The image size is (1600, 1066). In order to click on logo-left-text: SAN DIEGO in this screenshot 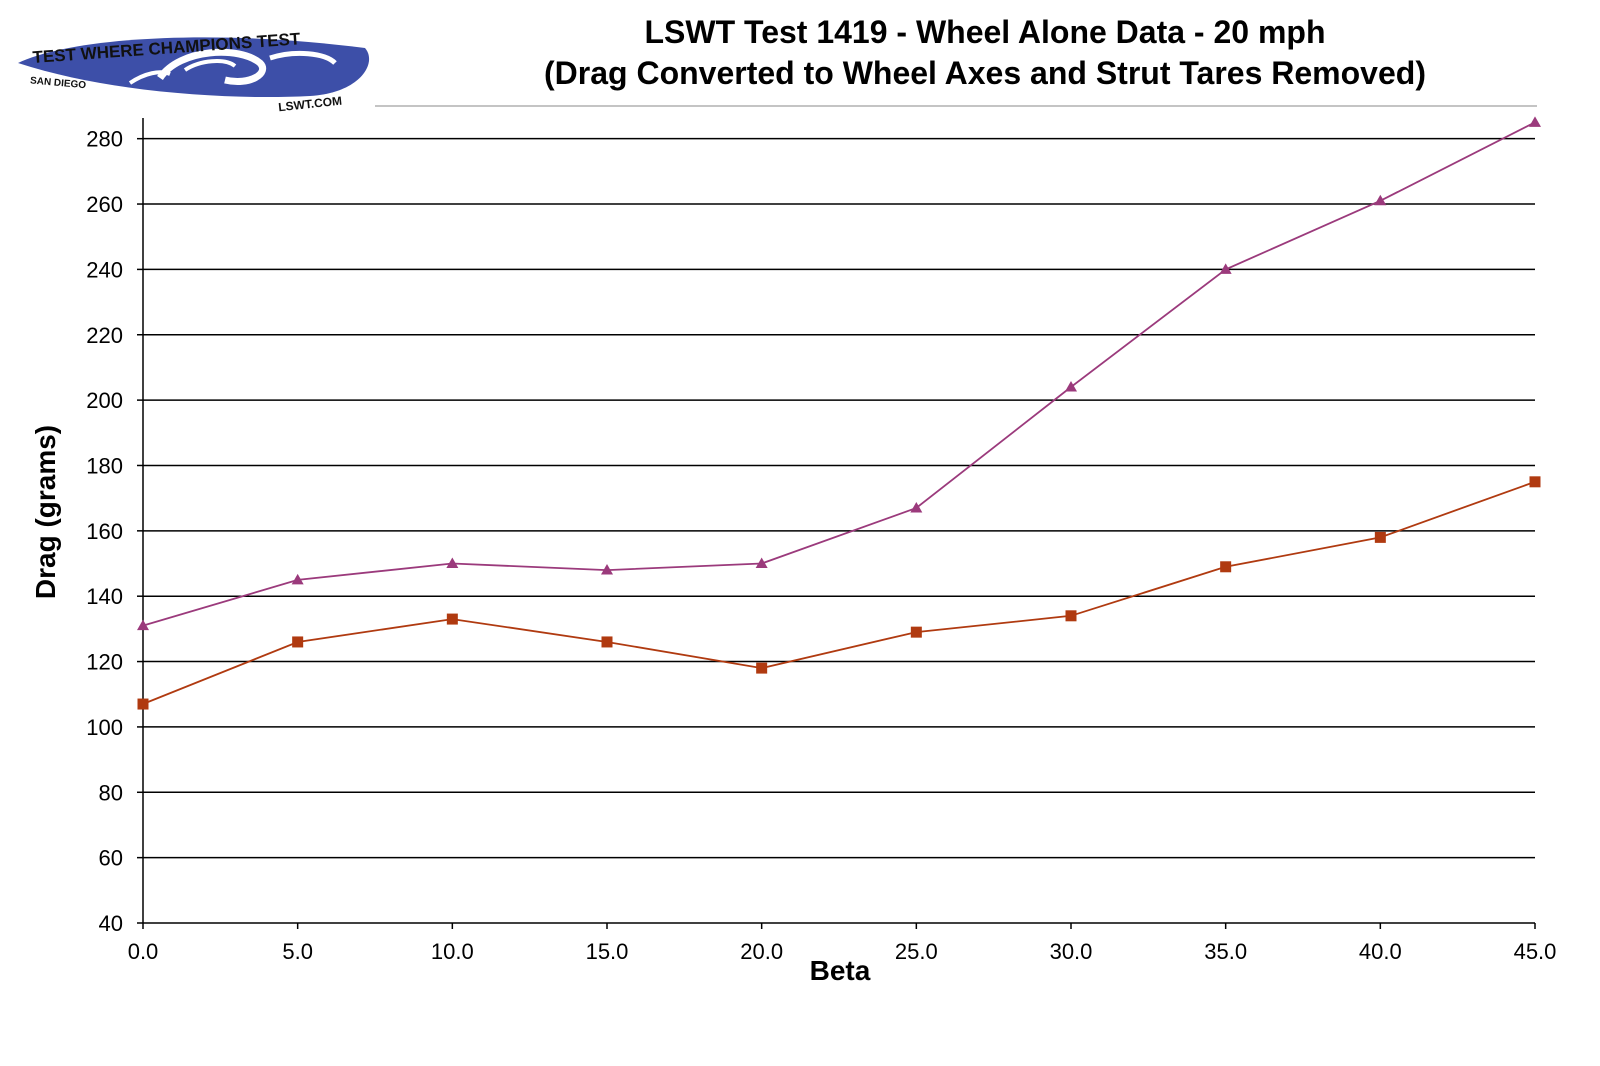, I will do `click(58, 83)`.